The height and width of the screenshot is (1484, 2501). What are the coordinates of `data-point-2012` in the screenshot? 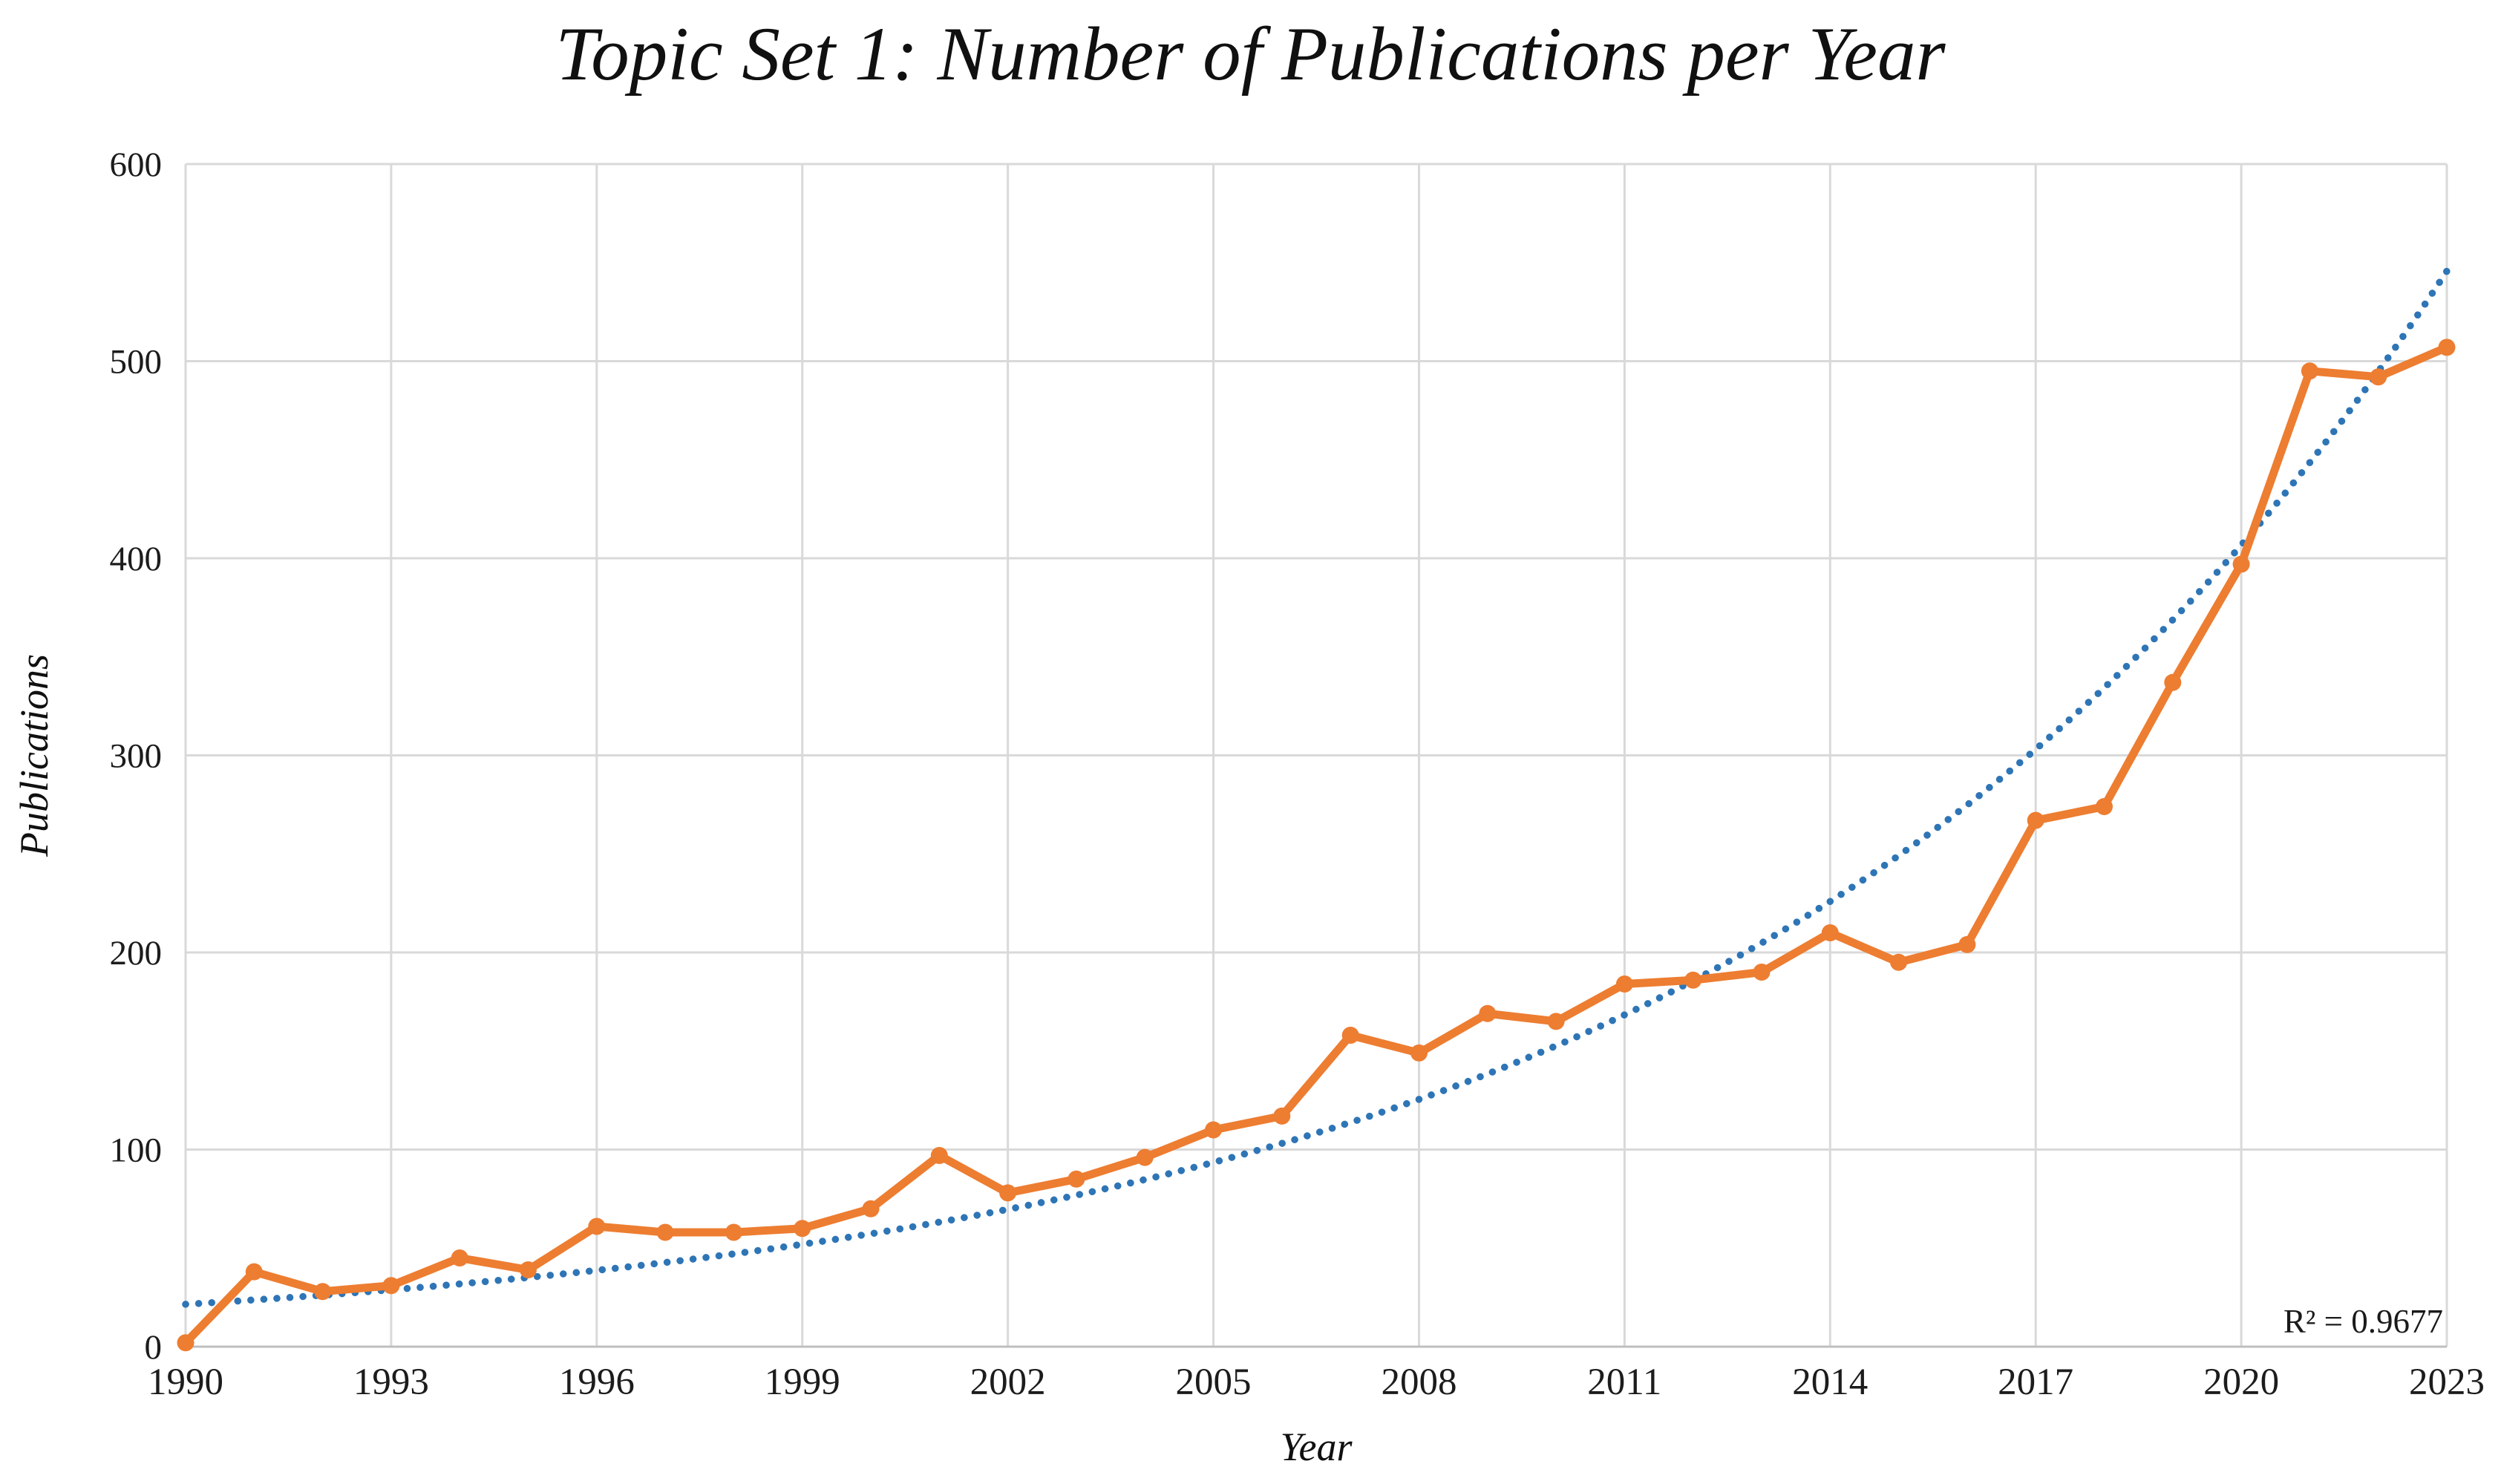 It's located at (1693, 980).